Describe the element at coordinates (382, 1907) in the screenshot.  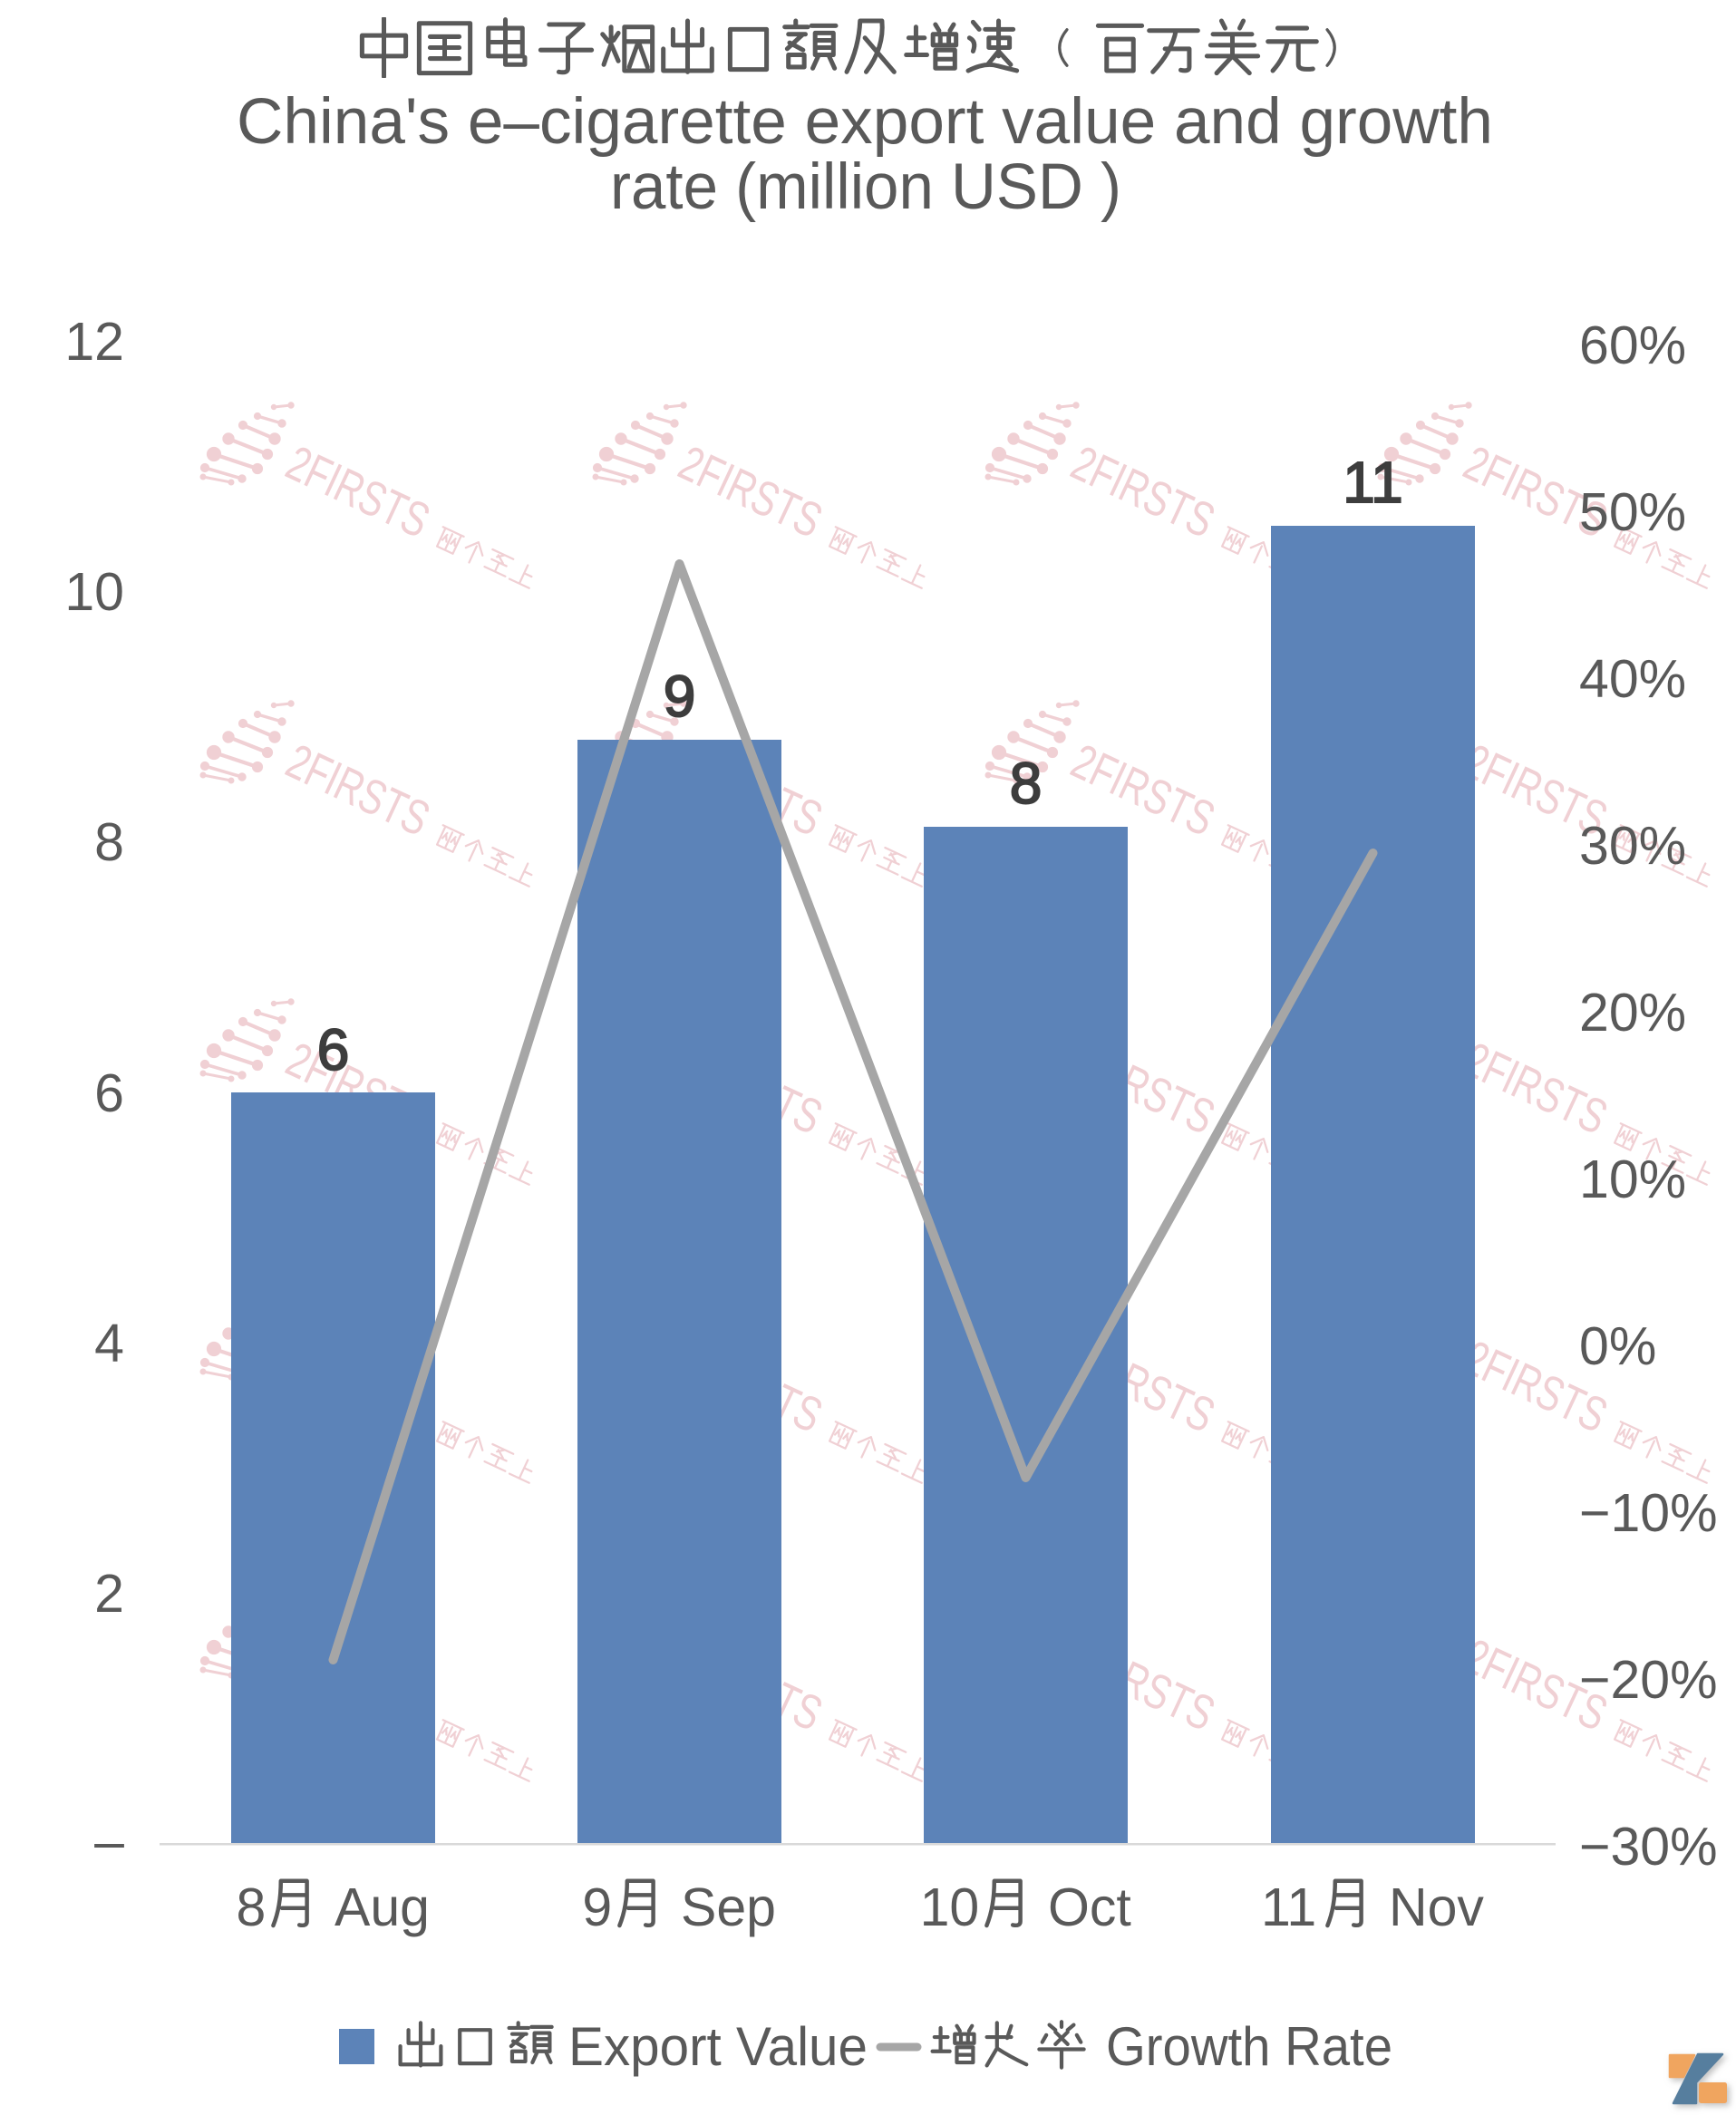
I see `svg-text: Aug` at that location.